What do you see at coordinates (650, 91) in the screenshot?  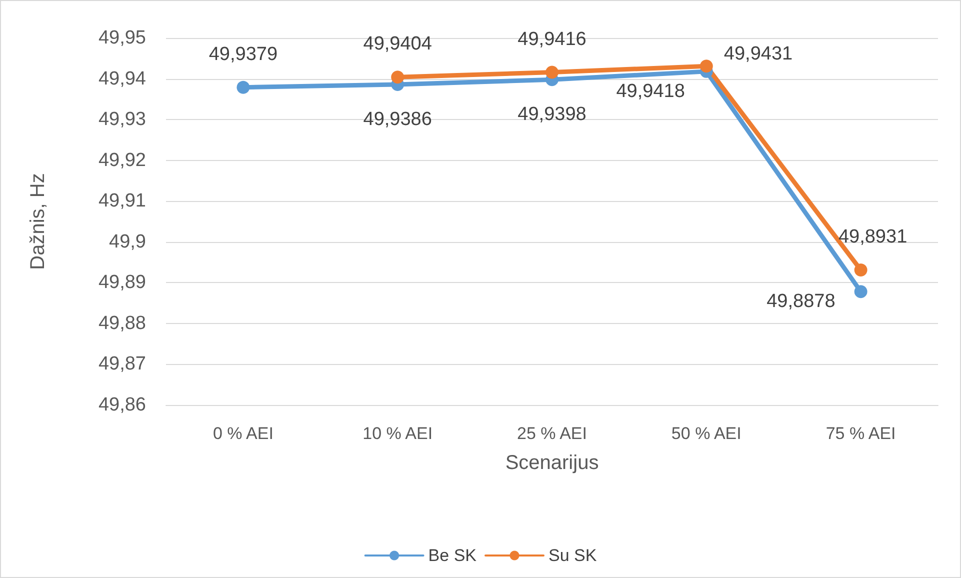 I see `data-label: 49,9418` at bounding box center [650, 91].